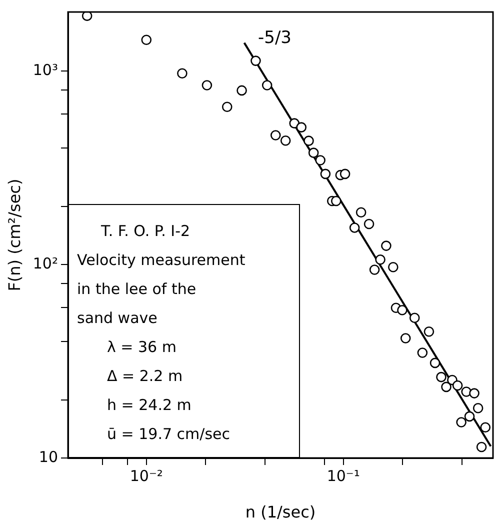  I want to click on annotation: in the lee of the, so click(137, 289).